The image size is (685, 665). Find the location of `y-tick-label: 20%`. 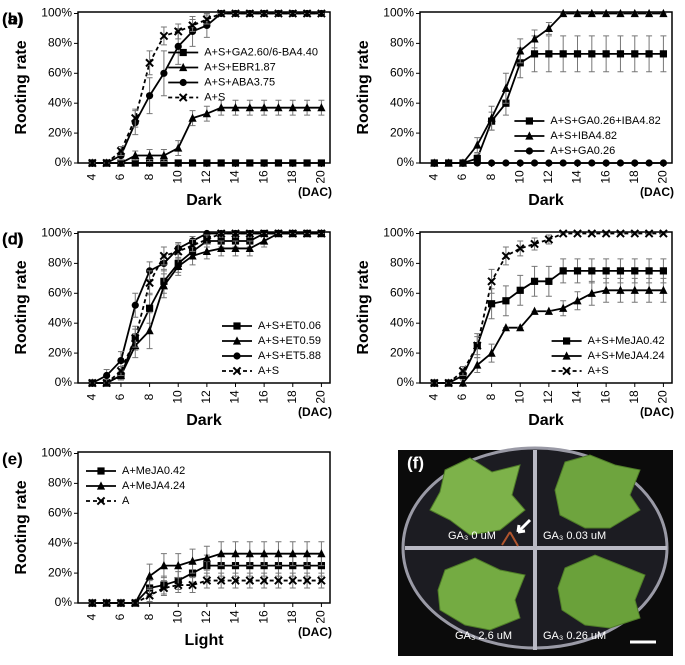

y-tick-label: 20% is located at coordinates (60, 132).